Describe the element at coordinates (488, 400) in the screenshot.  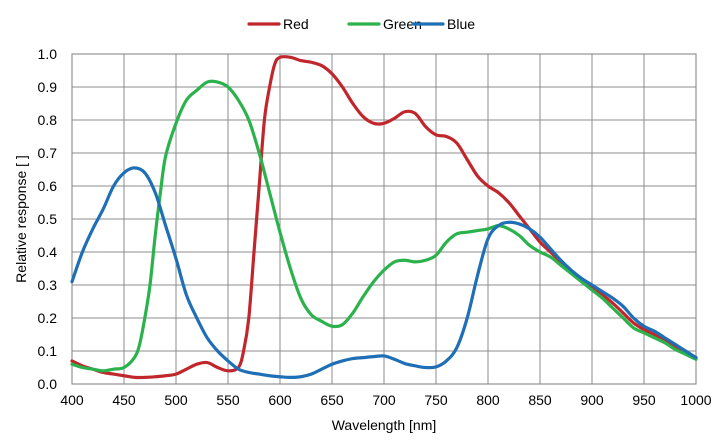
I see `x-tick-label: 800` at that location.